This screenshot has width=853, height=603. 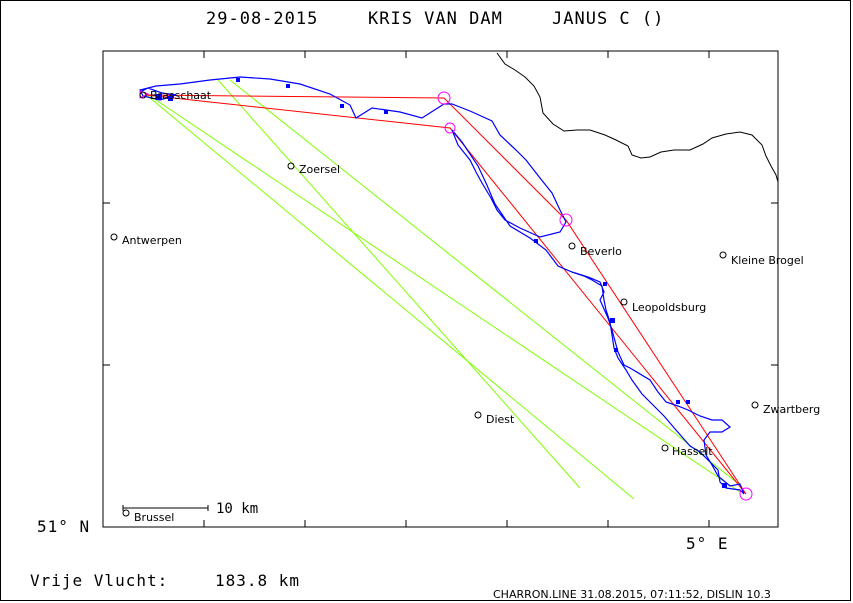 What do you see at coordinates (608, 19) in the screenshot?
I see `glider-type: JANUS C ()` at bounding box center [608, 19].